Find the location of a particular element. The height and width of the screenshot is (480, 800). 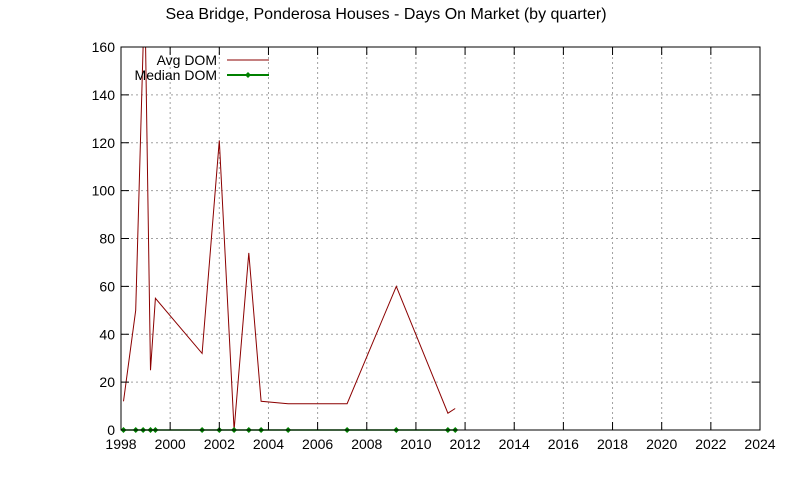

x-tick-label: 1998 is located at coordinates (120, 444).